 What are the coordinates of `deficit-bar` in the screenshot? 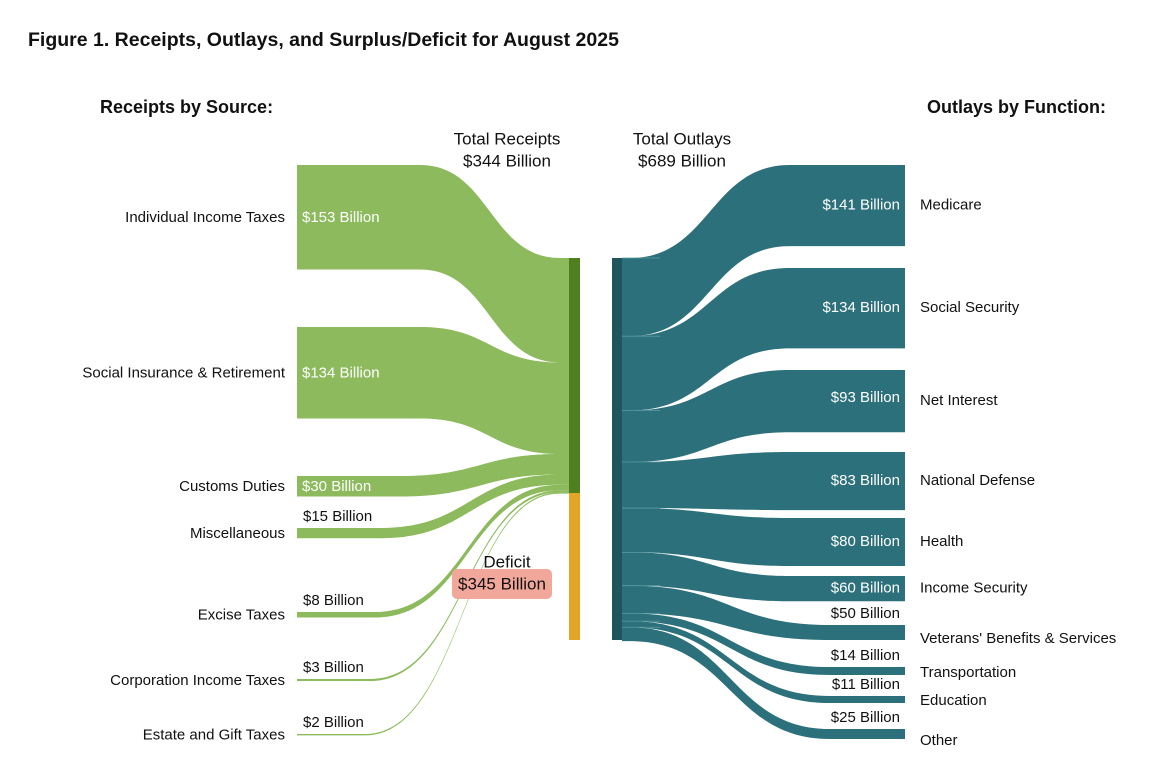 It's located at (574, 566).